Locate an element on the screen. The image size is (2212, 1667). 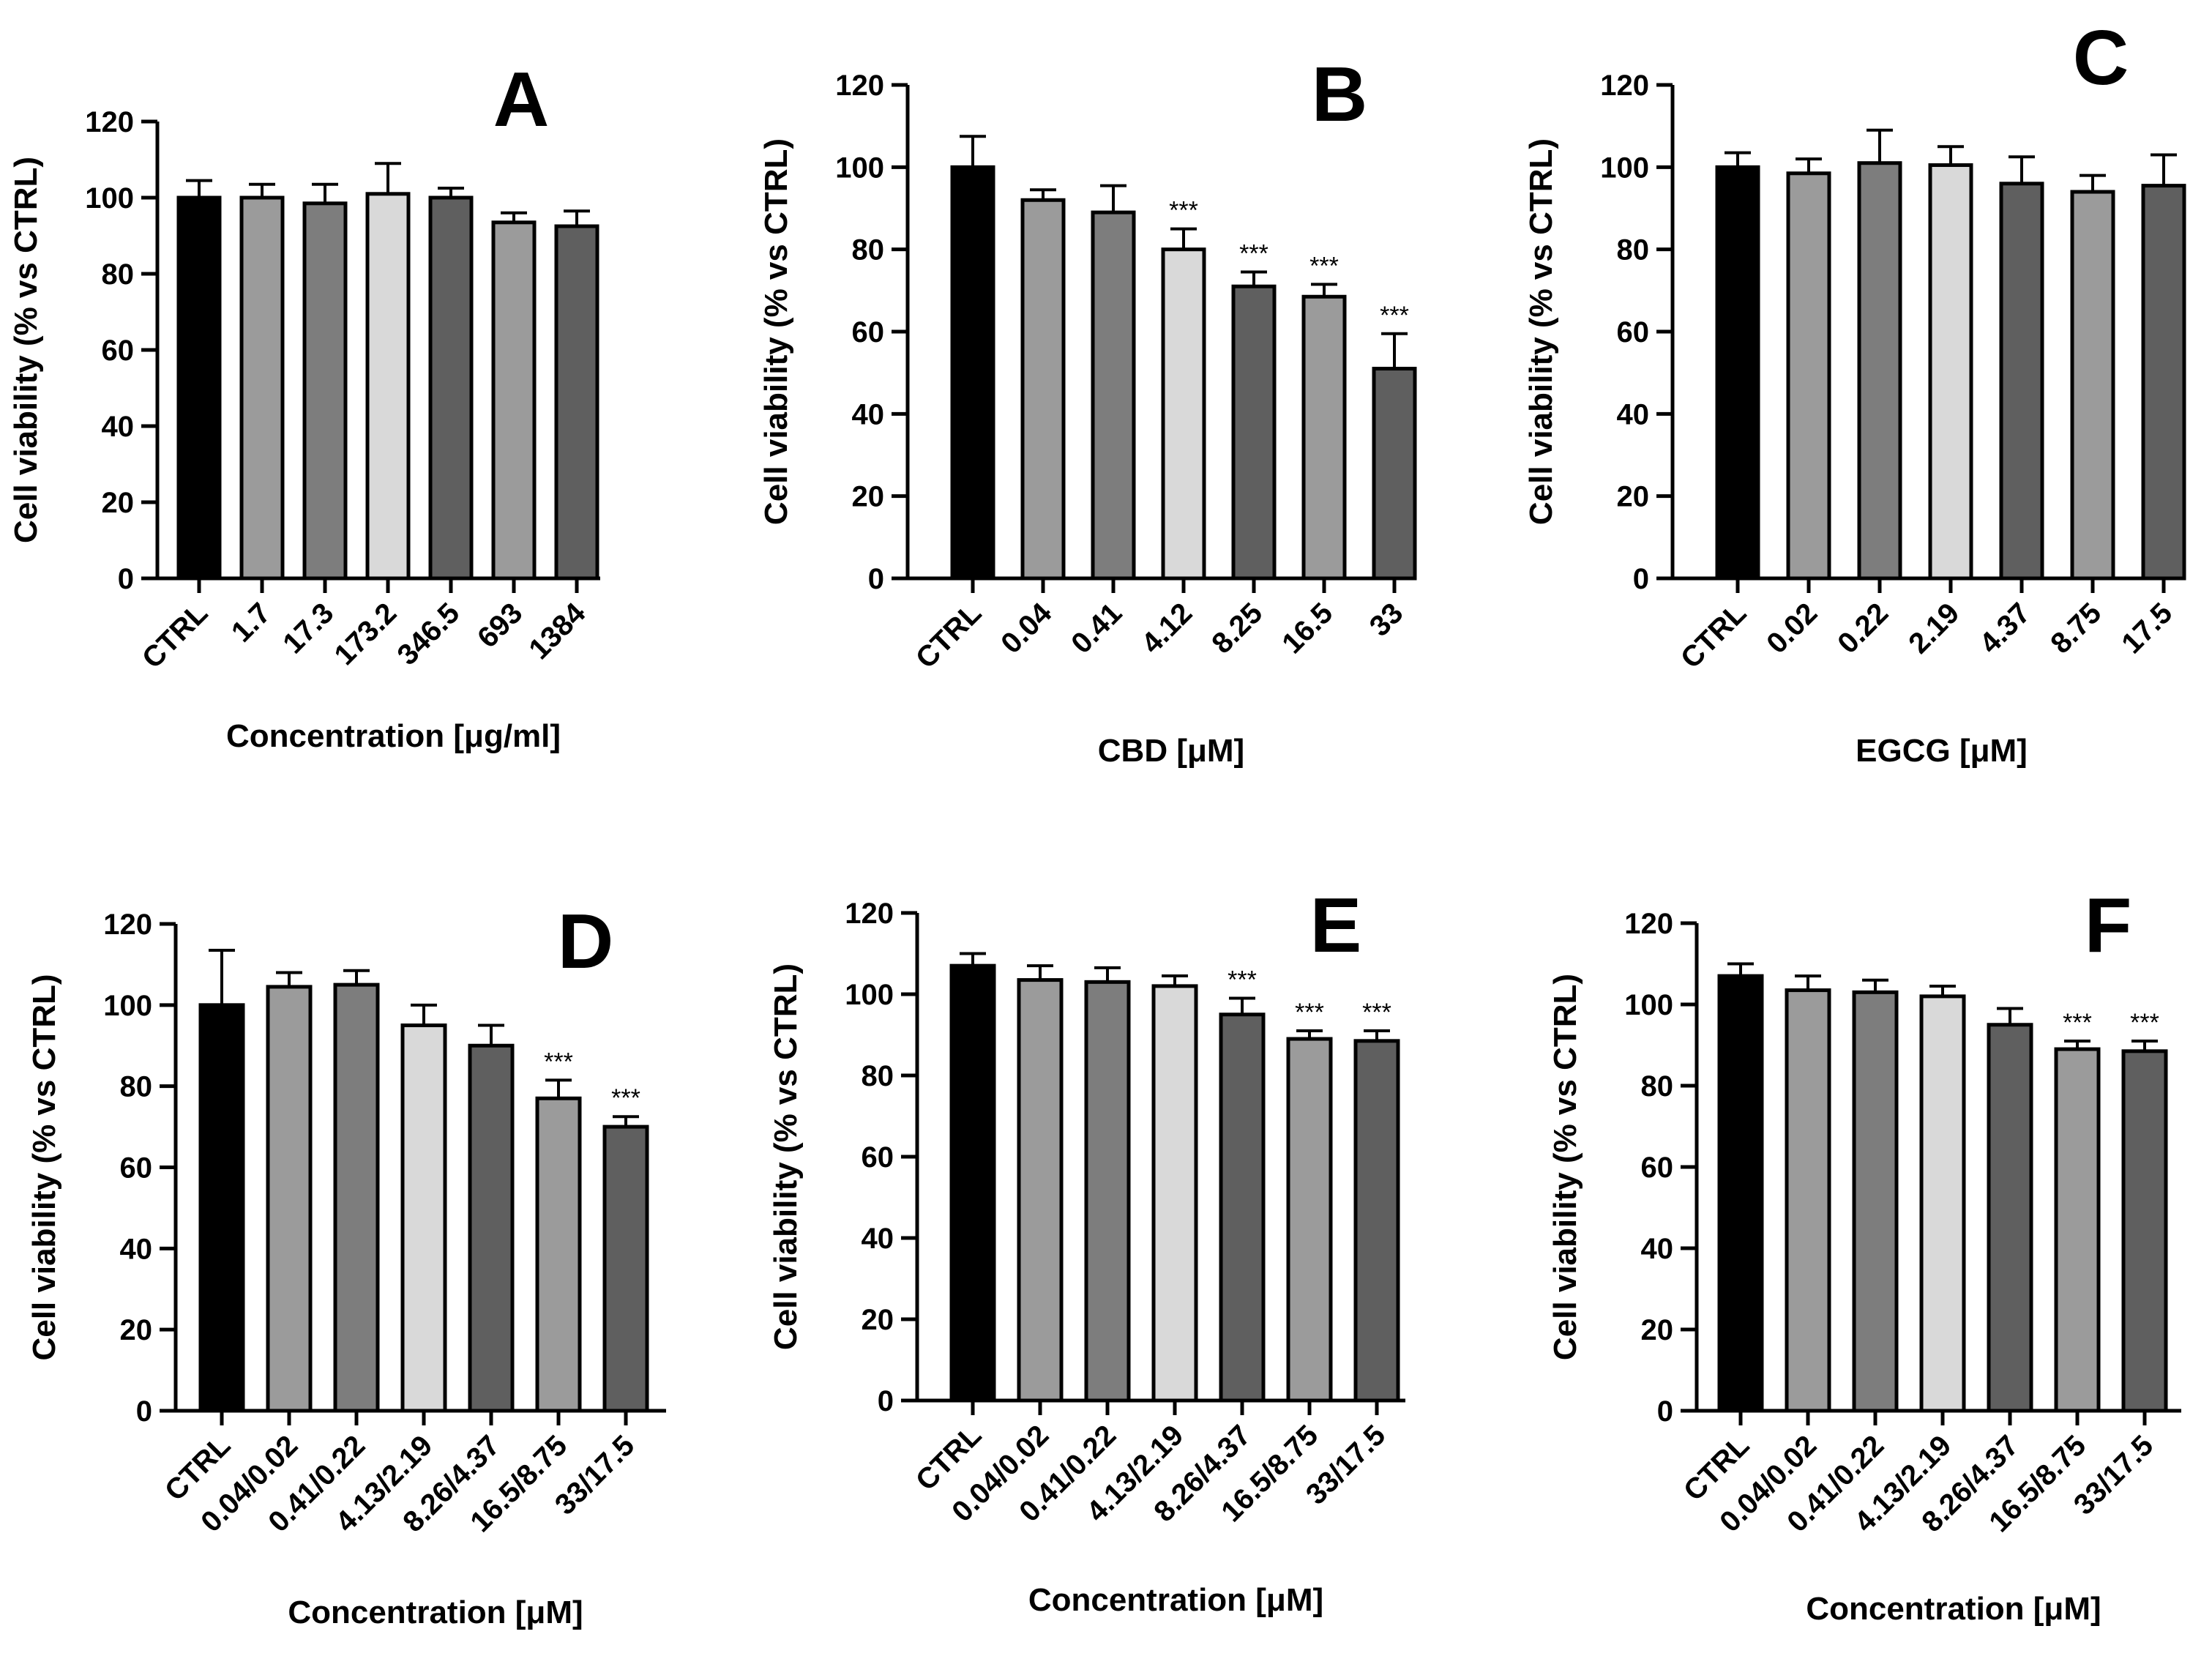
x-tick-label: 0.02 is located at coordinates (1791, 629).